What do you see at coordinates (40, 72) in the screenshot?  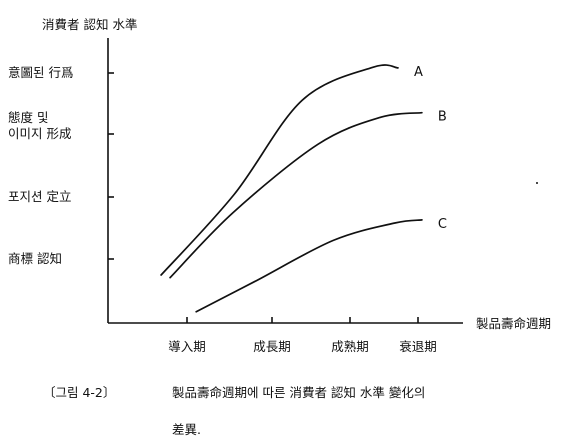 I see `y-level-label: 意圖된 行爲` at bounding box center [40, 72].